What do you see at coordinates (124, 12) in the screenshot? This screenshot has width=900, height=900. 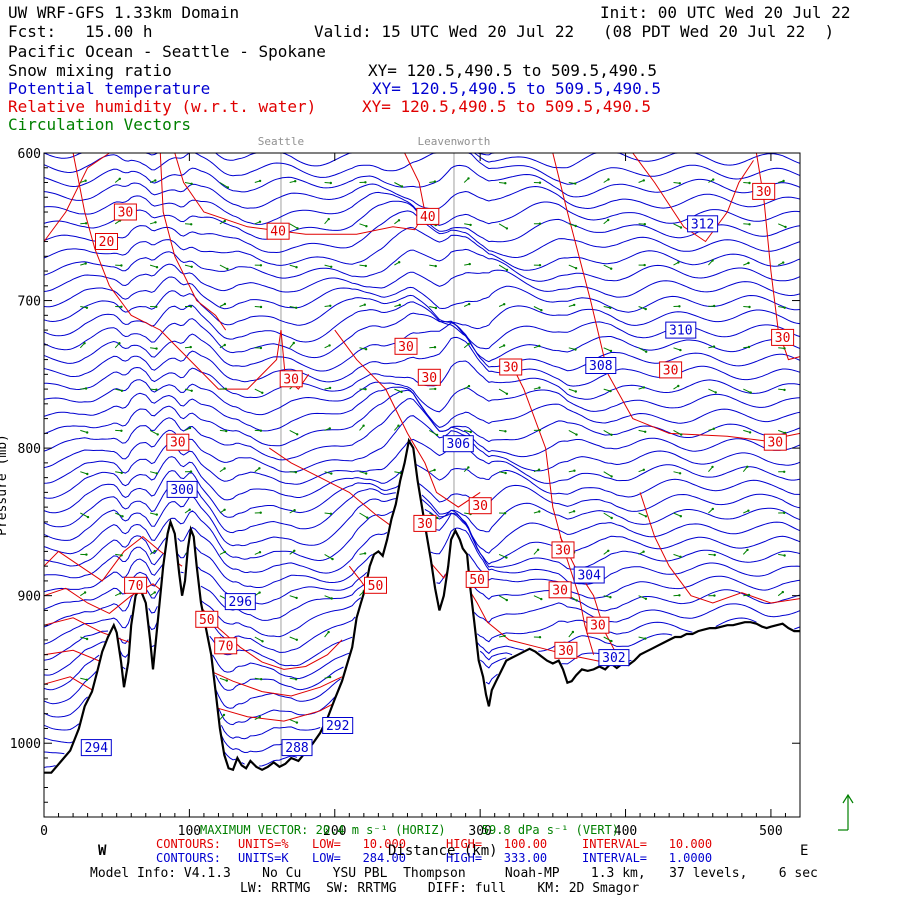 I see `chart-title: UW WRF-GFS 1.33km Domain` at bounding box center [124, 12].